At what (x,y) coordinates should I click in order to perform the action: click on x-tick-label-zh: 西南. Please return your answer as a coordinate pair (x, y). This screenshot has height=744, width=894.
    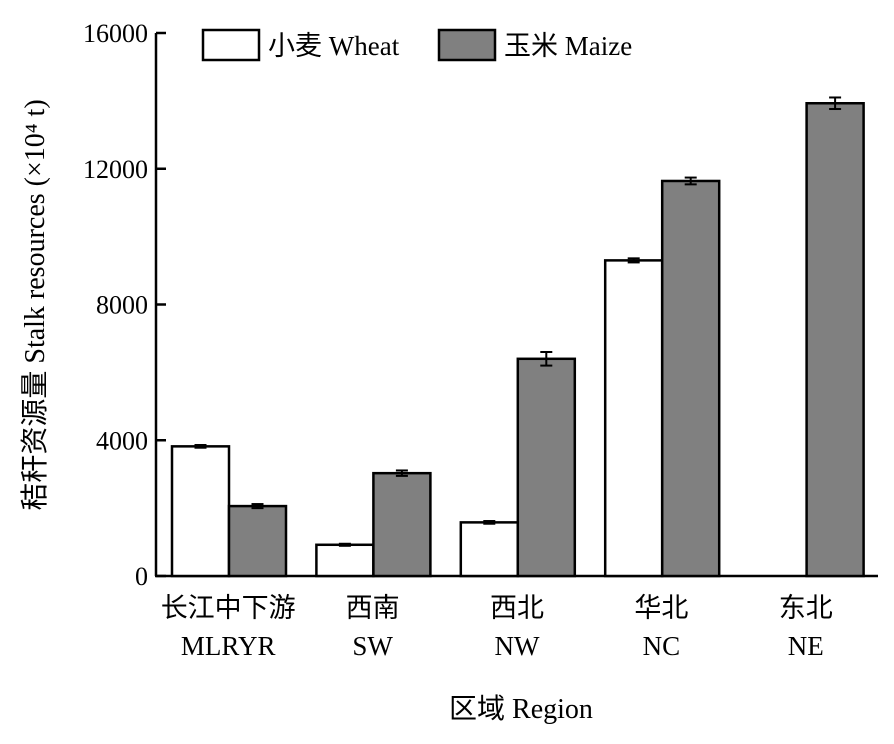
    Looking at the image, I should click on (373, 608).